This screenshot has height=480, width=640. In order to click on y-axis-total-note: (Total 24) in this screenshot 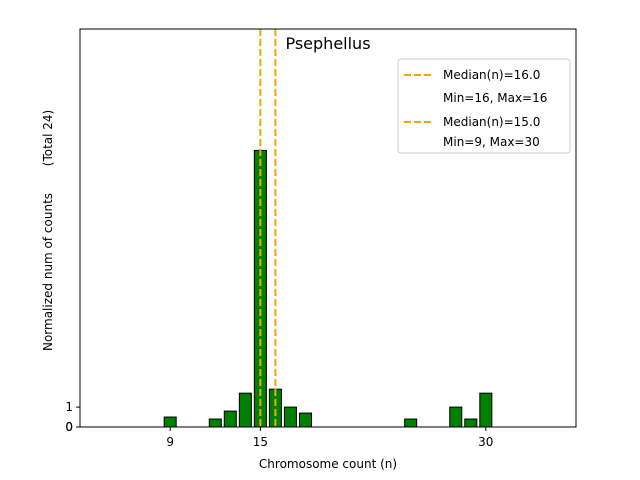, I will do `click(48, 138)`.